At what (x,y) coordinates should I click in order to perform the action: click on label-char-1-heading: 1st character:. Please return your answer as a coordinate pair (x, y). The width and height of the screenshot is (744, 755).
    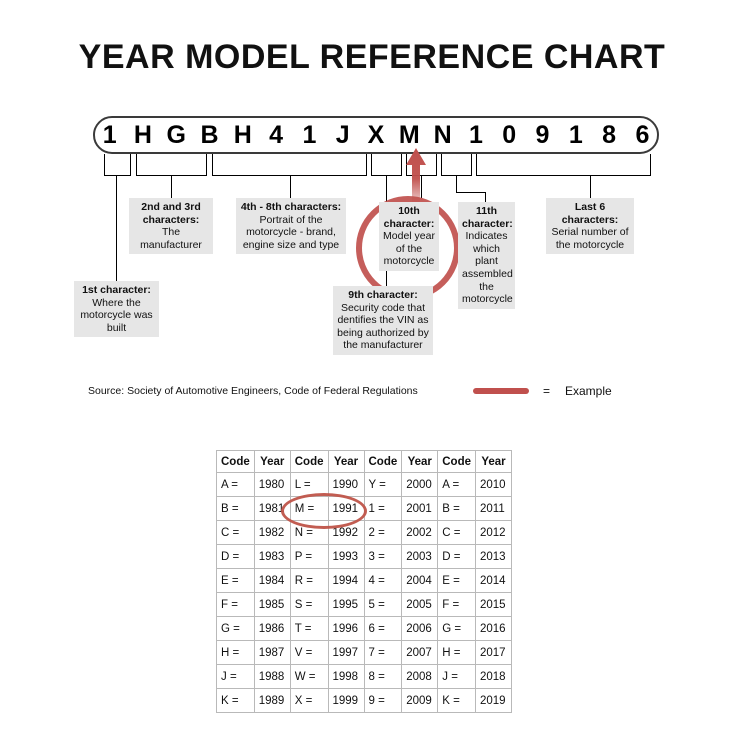
    Looking at the image, I should click on (116, 290).